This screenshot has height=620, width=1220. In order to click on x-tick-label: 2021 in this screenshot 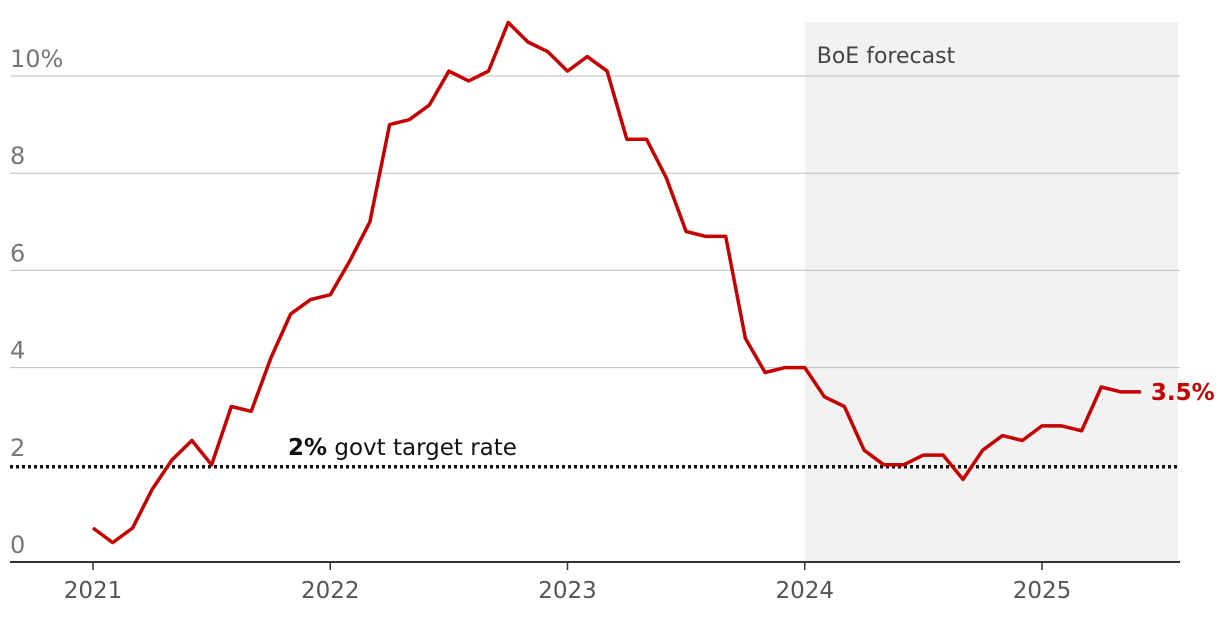, I will do `click(93, 591)`.